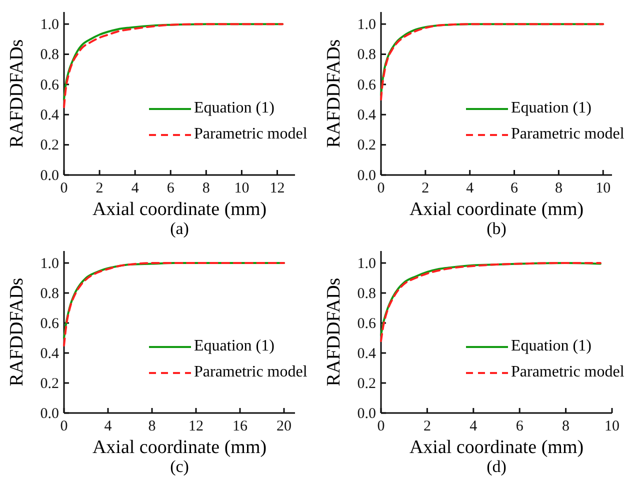  What do you see at coordinates (240, 426) in the screenshot?
I see `x-tick-label: 16` at bounding box center [240, 426].